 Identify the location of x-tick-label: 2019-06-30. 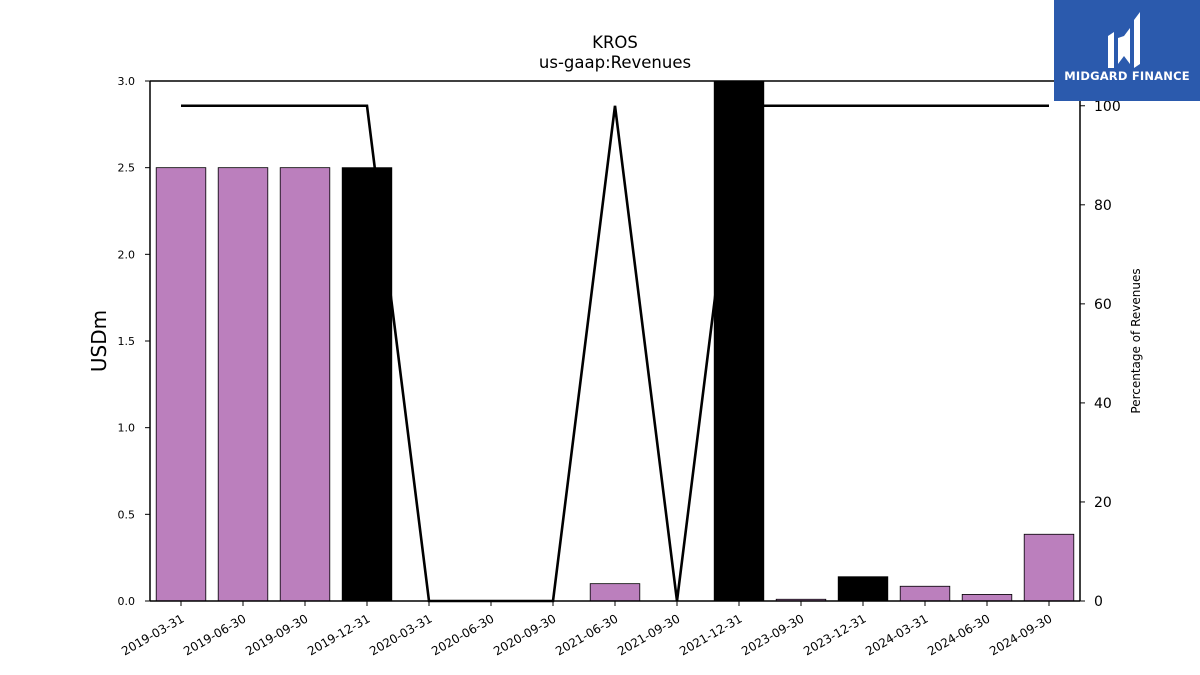
(214, 634).